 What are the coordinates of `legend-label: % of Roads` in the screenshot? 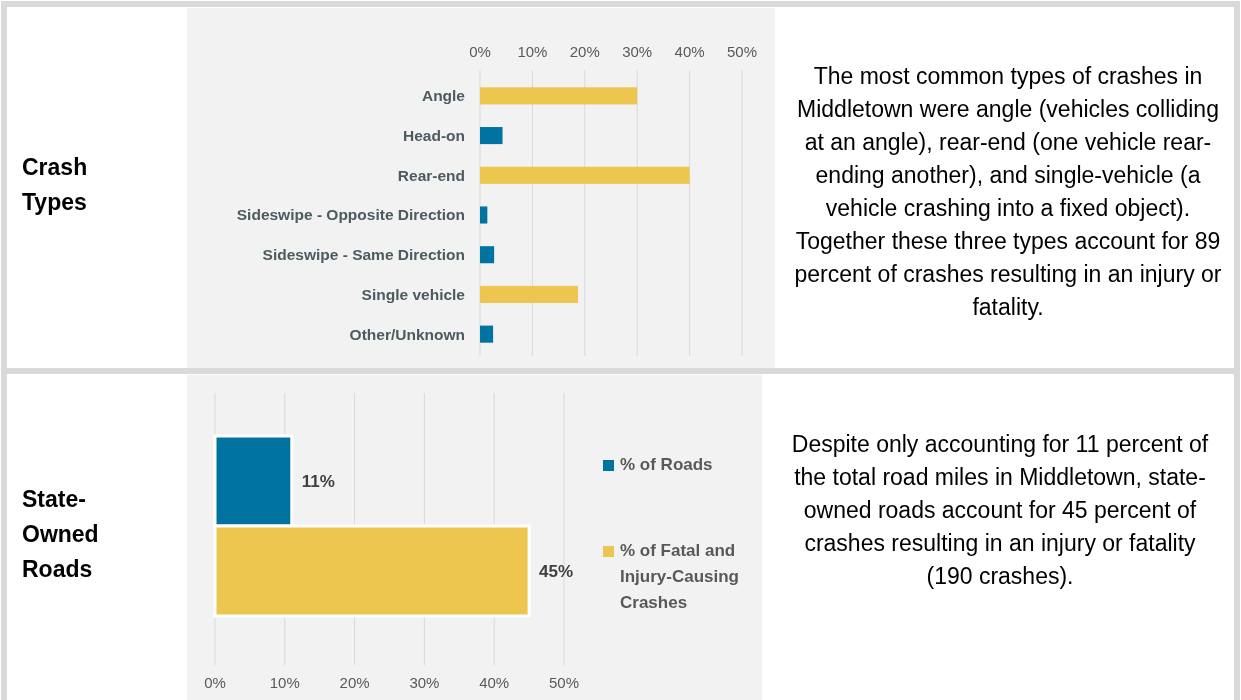 It's located at (666, 464).